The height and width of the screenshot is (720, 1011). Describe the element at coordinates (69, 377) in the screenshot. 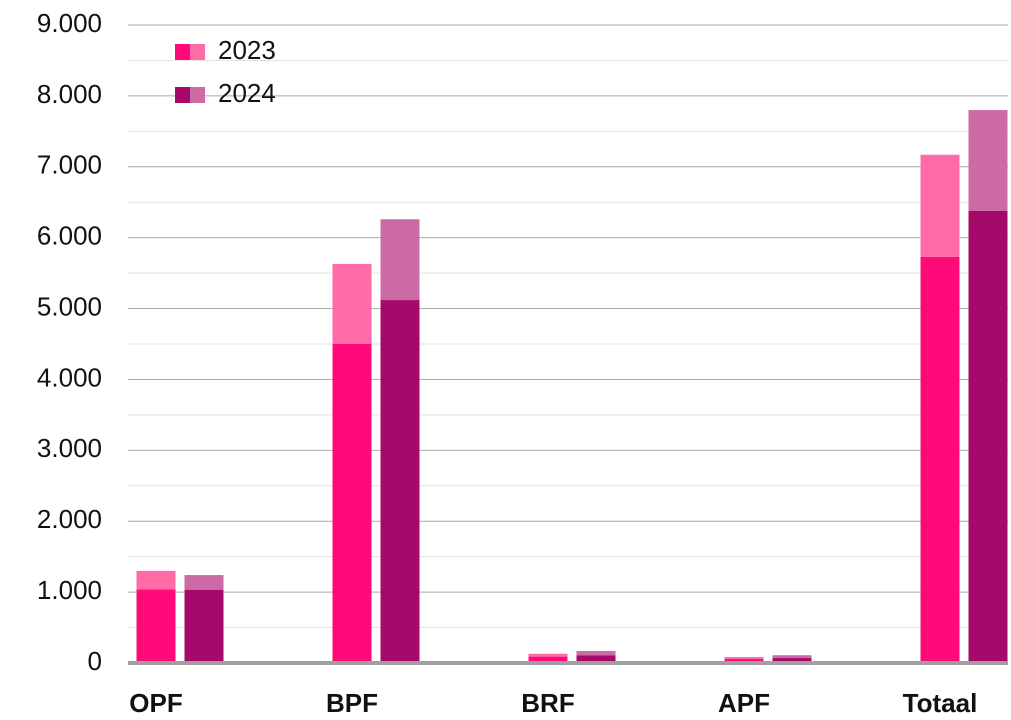

I see `y-tick-label: 4.000` at that location.